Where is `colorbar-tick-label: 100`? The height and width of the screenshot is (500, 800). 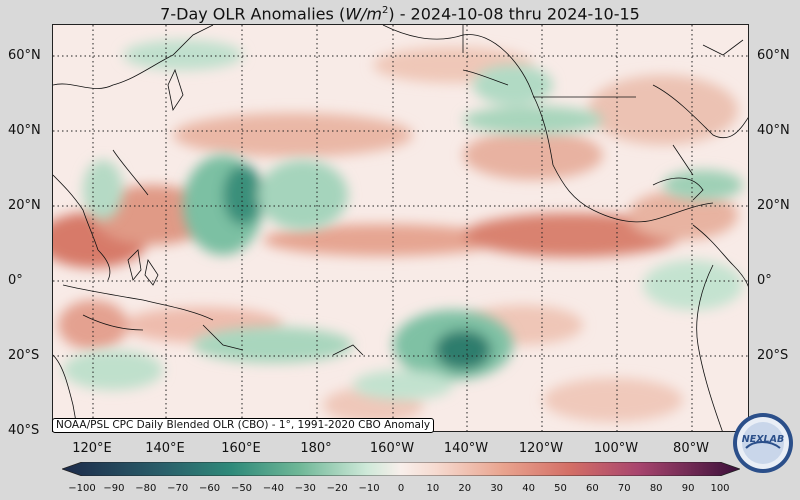 colorbar-tick-label: 100 is located at coordinates (720, 488).